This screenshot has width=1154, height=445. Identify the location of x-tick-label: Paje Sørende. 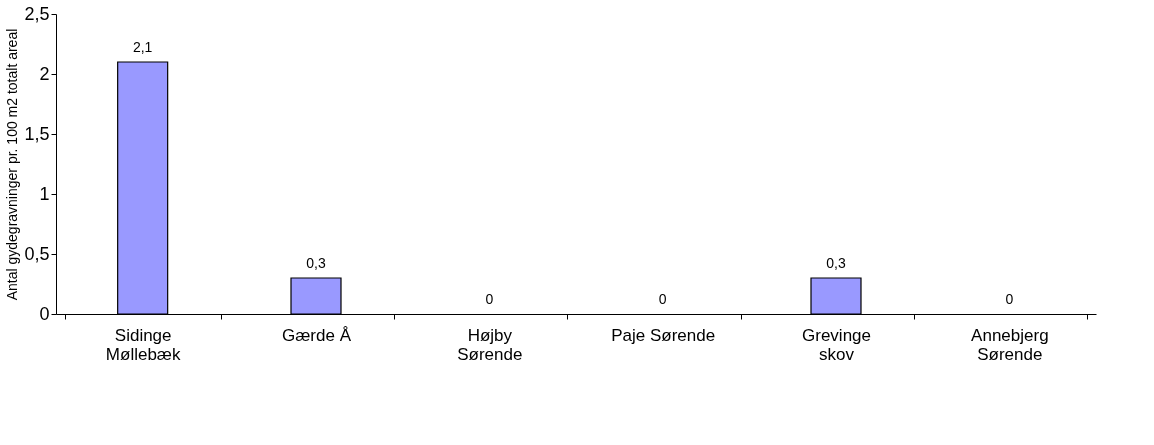
(663, 335).